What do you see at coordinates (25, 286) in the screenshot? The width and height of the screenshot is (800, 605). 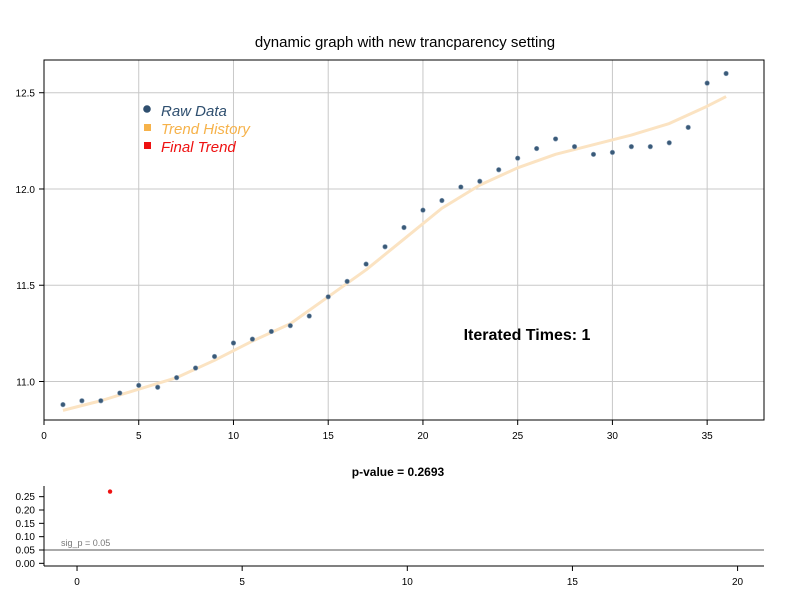 I see `y-tick-label: 11.5` at bounding box center [25, 286].